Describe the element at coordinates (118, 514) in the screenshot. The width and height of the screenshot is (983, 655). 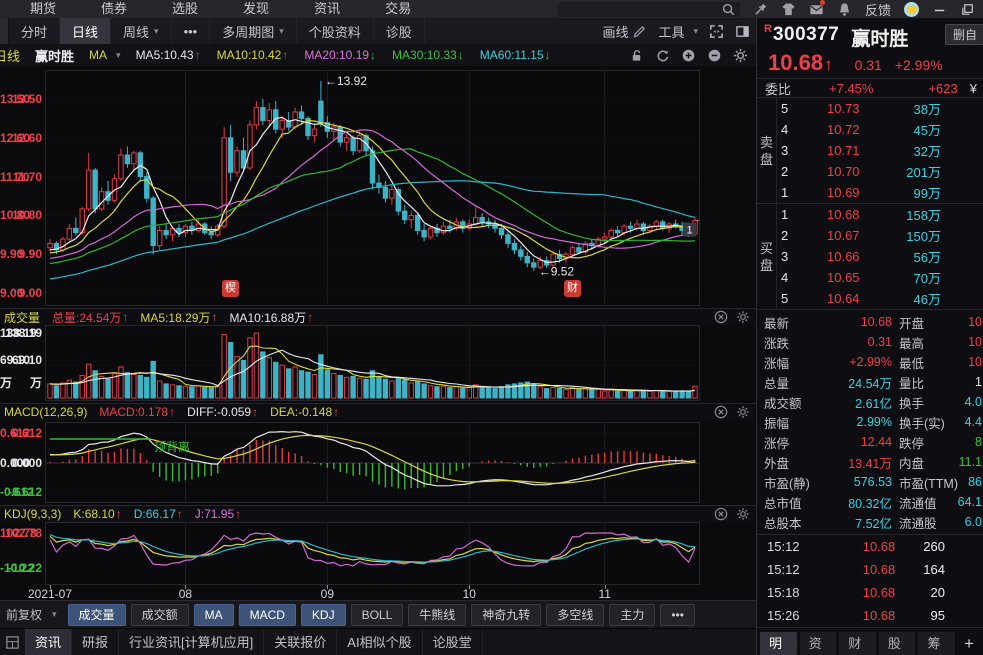
I see `up-arrow-icon: ↑` at that location.